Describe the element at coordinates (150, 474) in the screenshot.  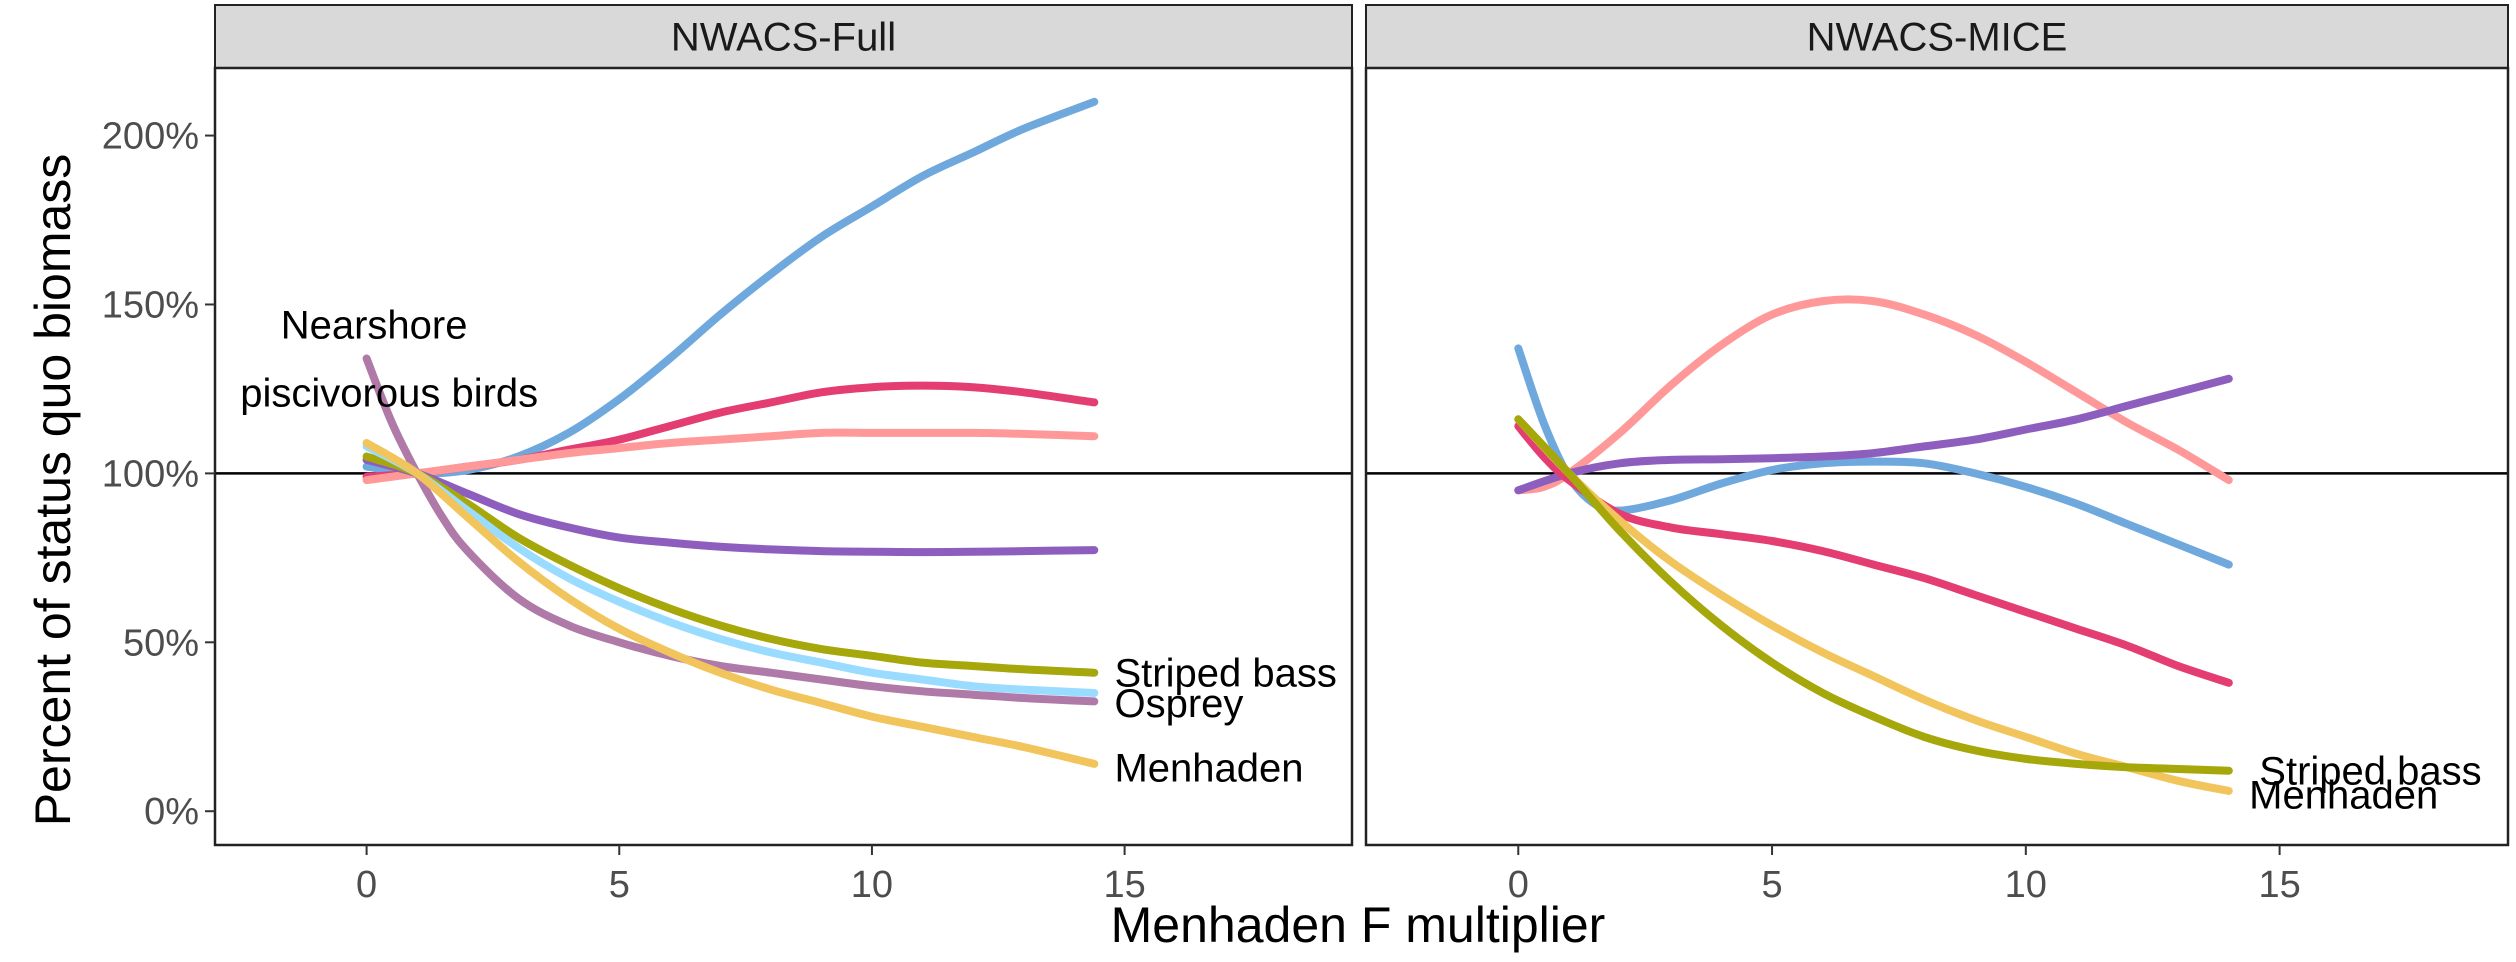
I see `y-tick-label: 100%` at that location.